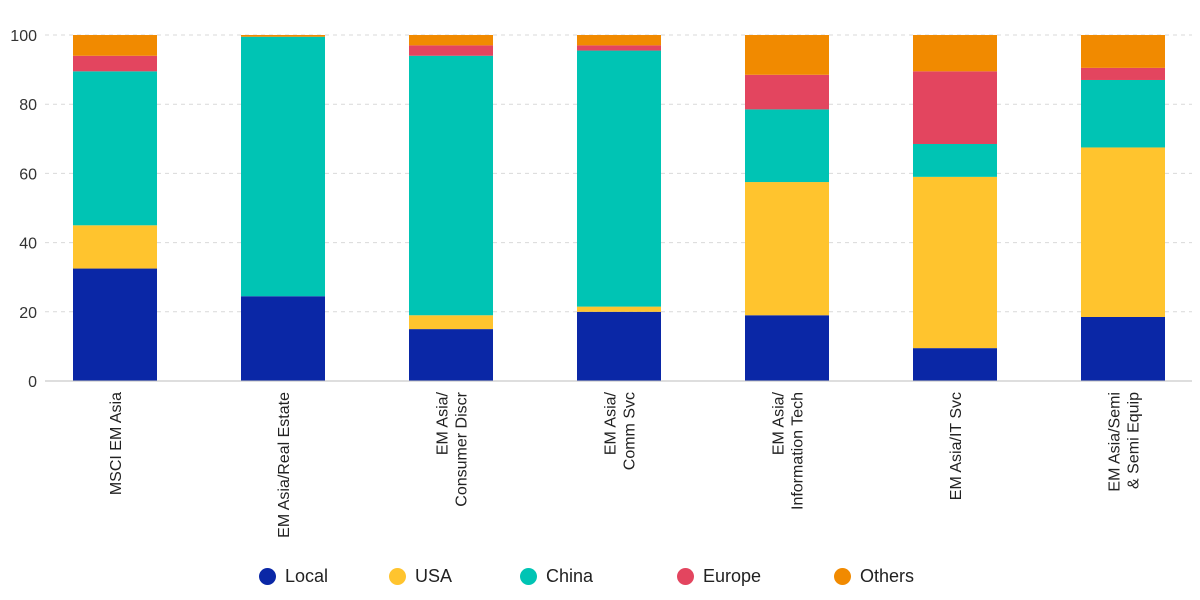  Describe the element at coordinates (621, 430) in the screenshot. I see `x-tick-label: EM Asia/Comm Svc` at that location.